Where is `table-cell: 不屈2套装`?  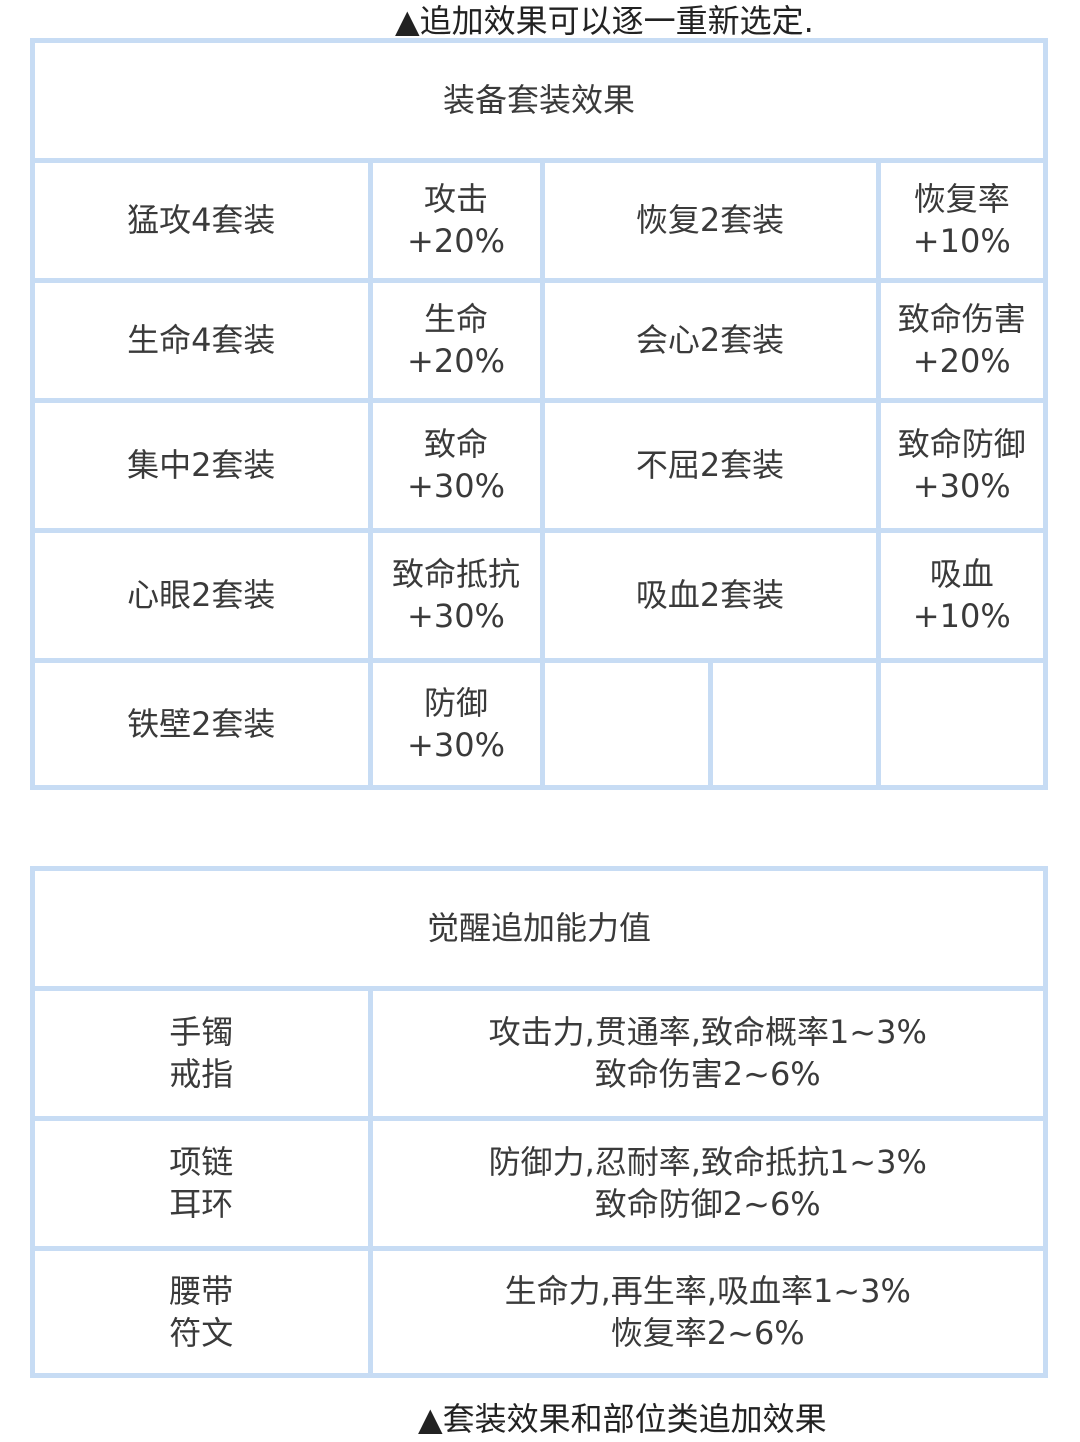
table-cell: 不屈2套装 is located at coordinates (710, 465).